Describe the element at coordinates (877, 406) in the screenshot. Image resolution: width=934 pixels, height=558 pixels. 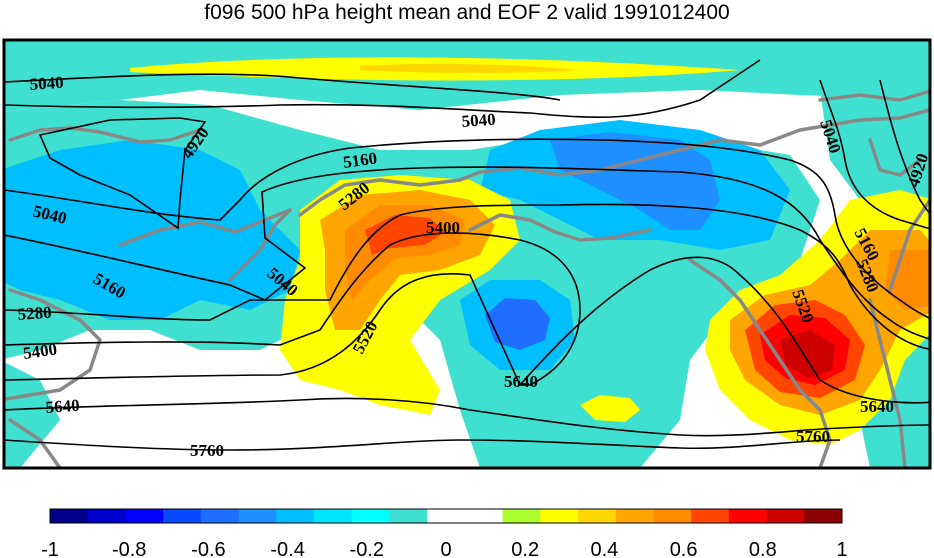
I see `contour-label-c21: 5640` at that location.